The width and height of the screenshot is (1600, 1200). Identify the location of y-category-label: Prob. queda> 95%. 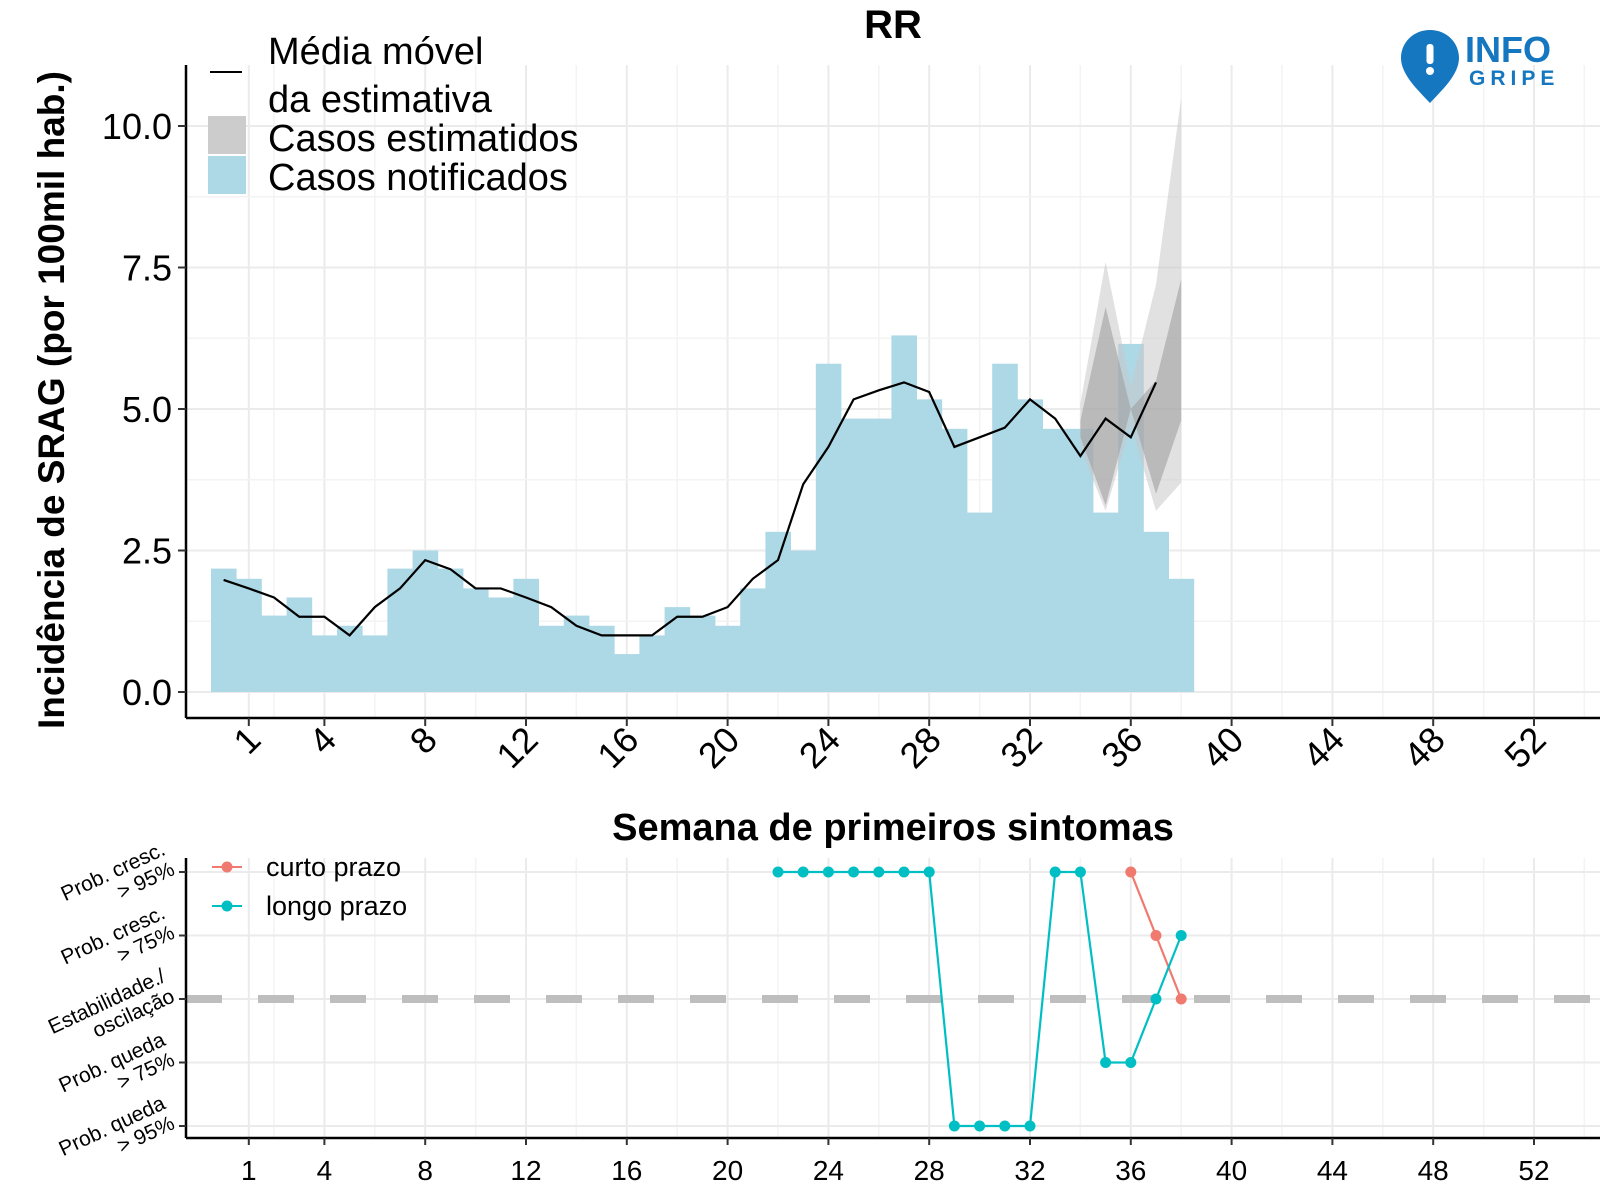
(116, 1126).